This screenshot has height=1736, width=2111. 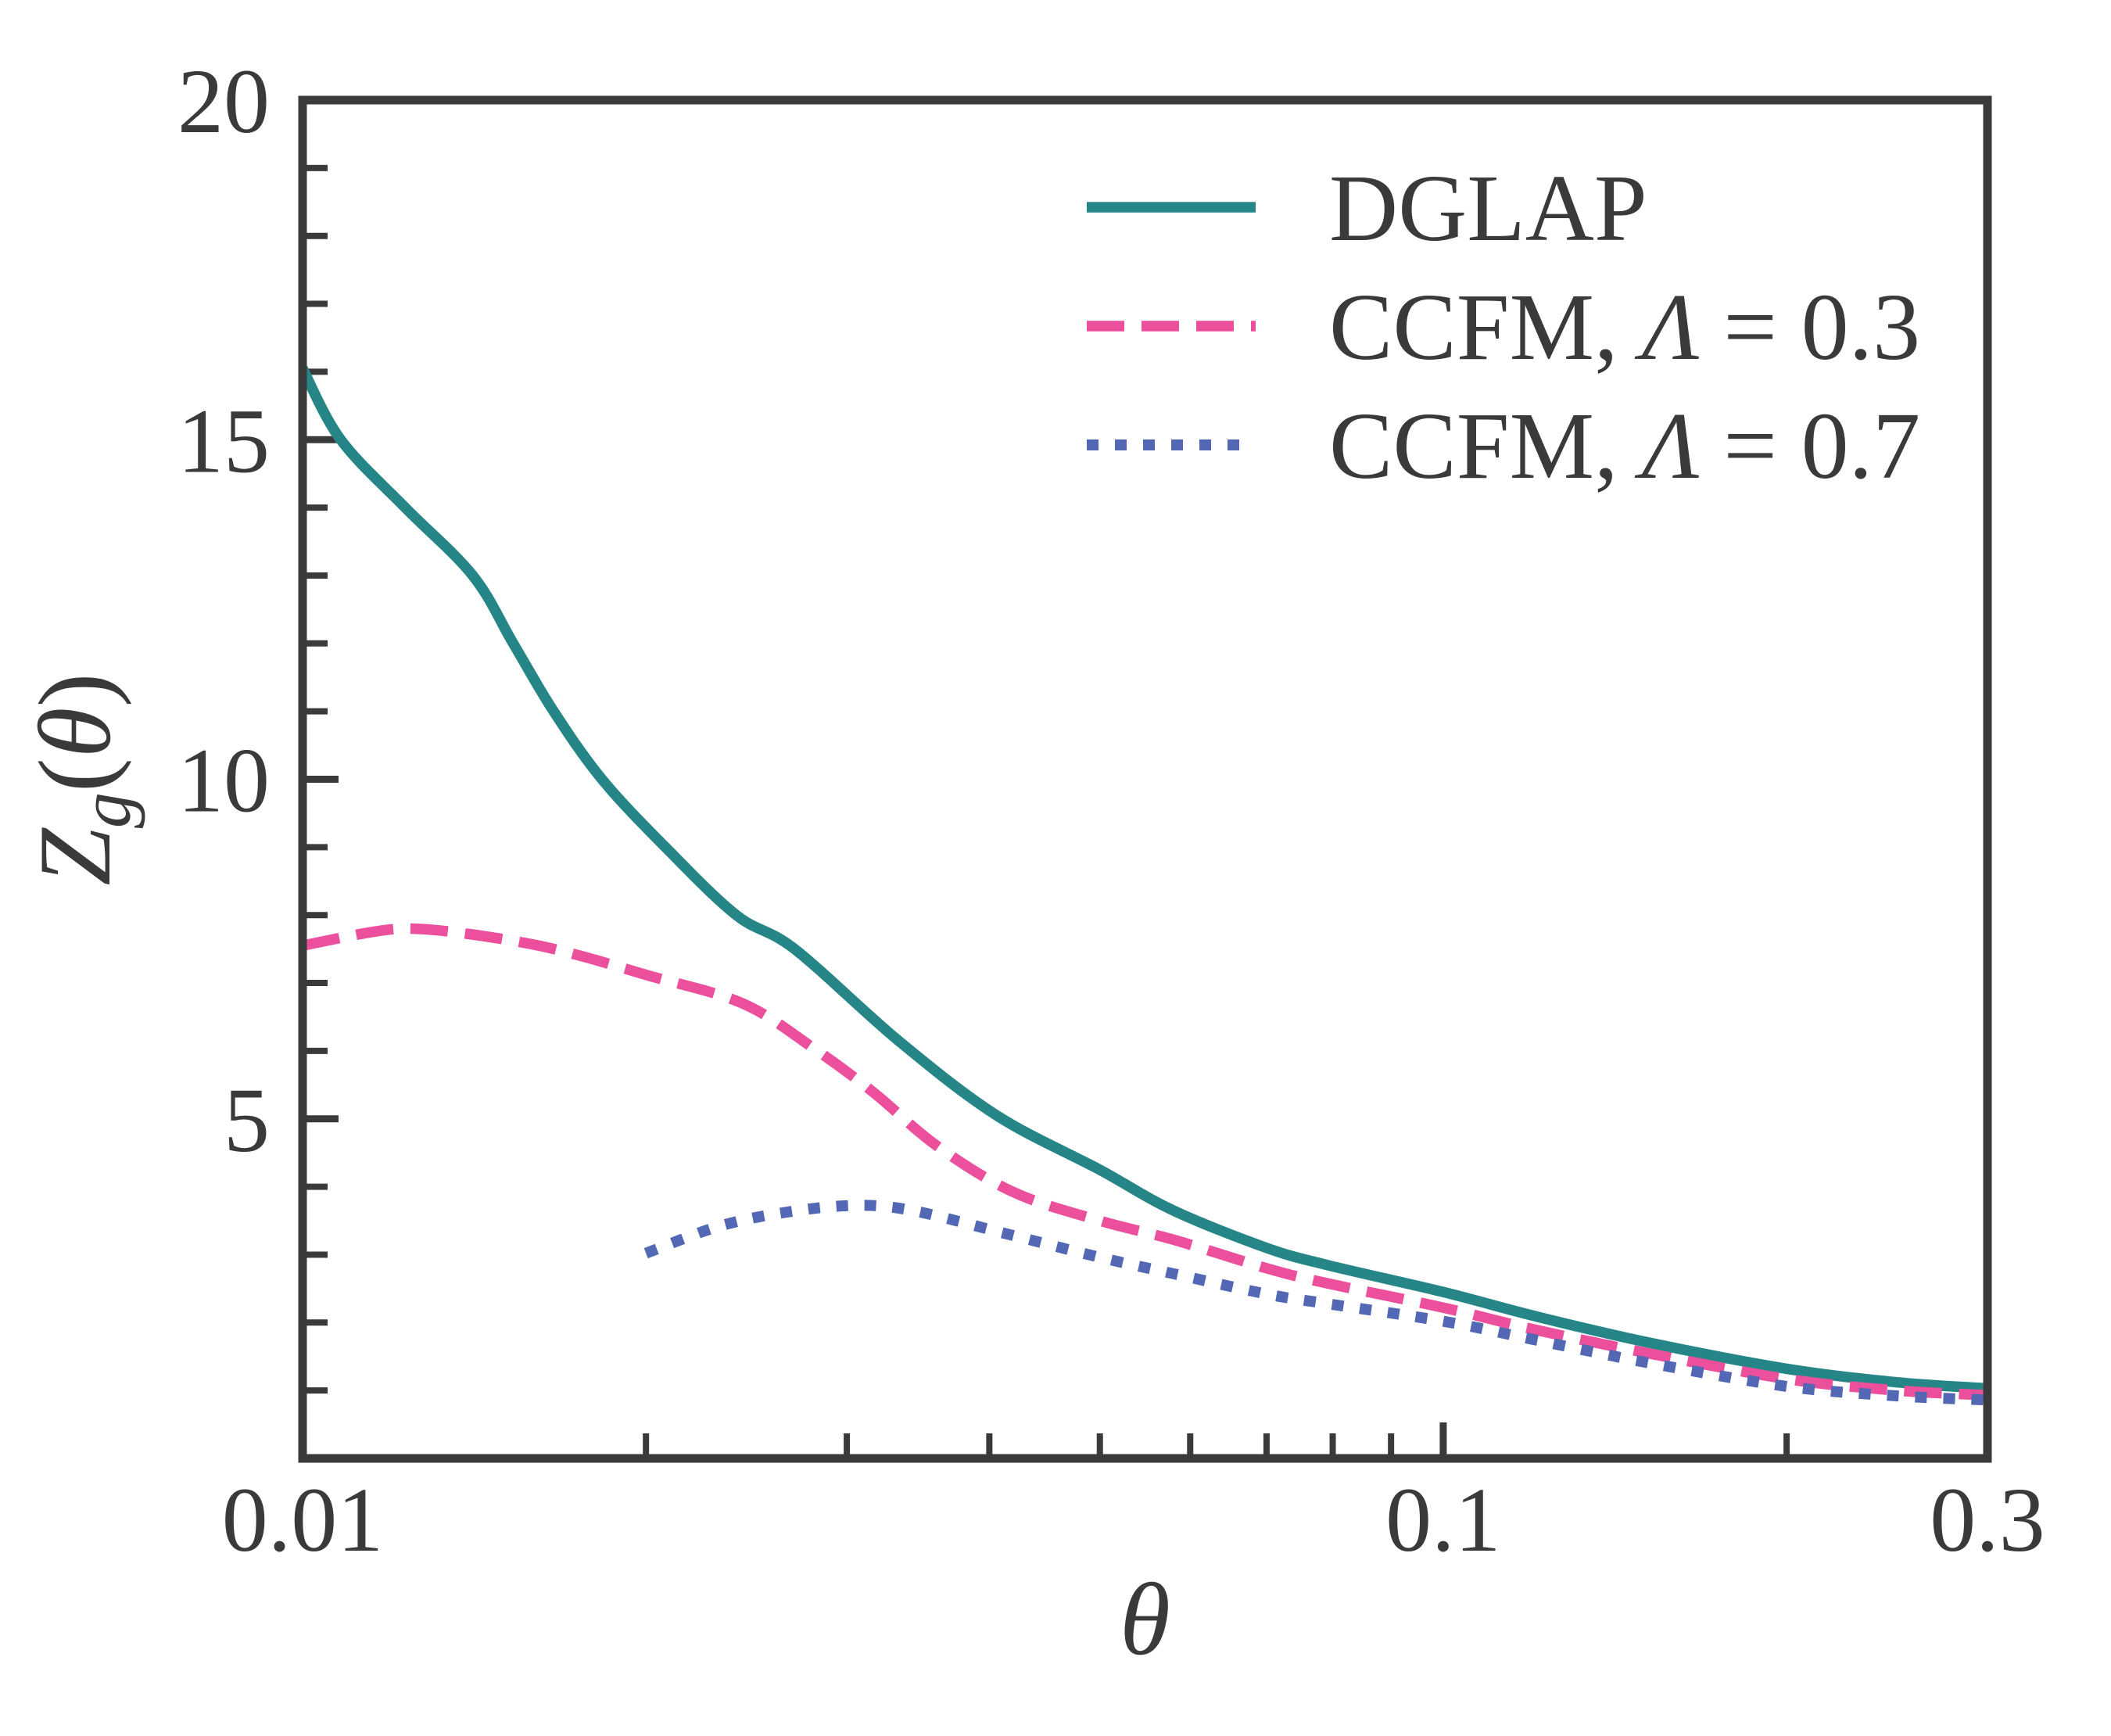 I want to click on x-tick-label-0.1: 0.1, so click(x=1443, y=1520).